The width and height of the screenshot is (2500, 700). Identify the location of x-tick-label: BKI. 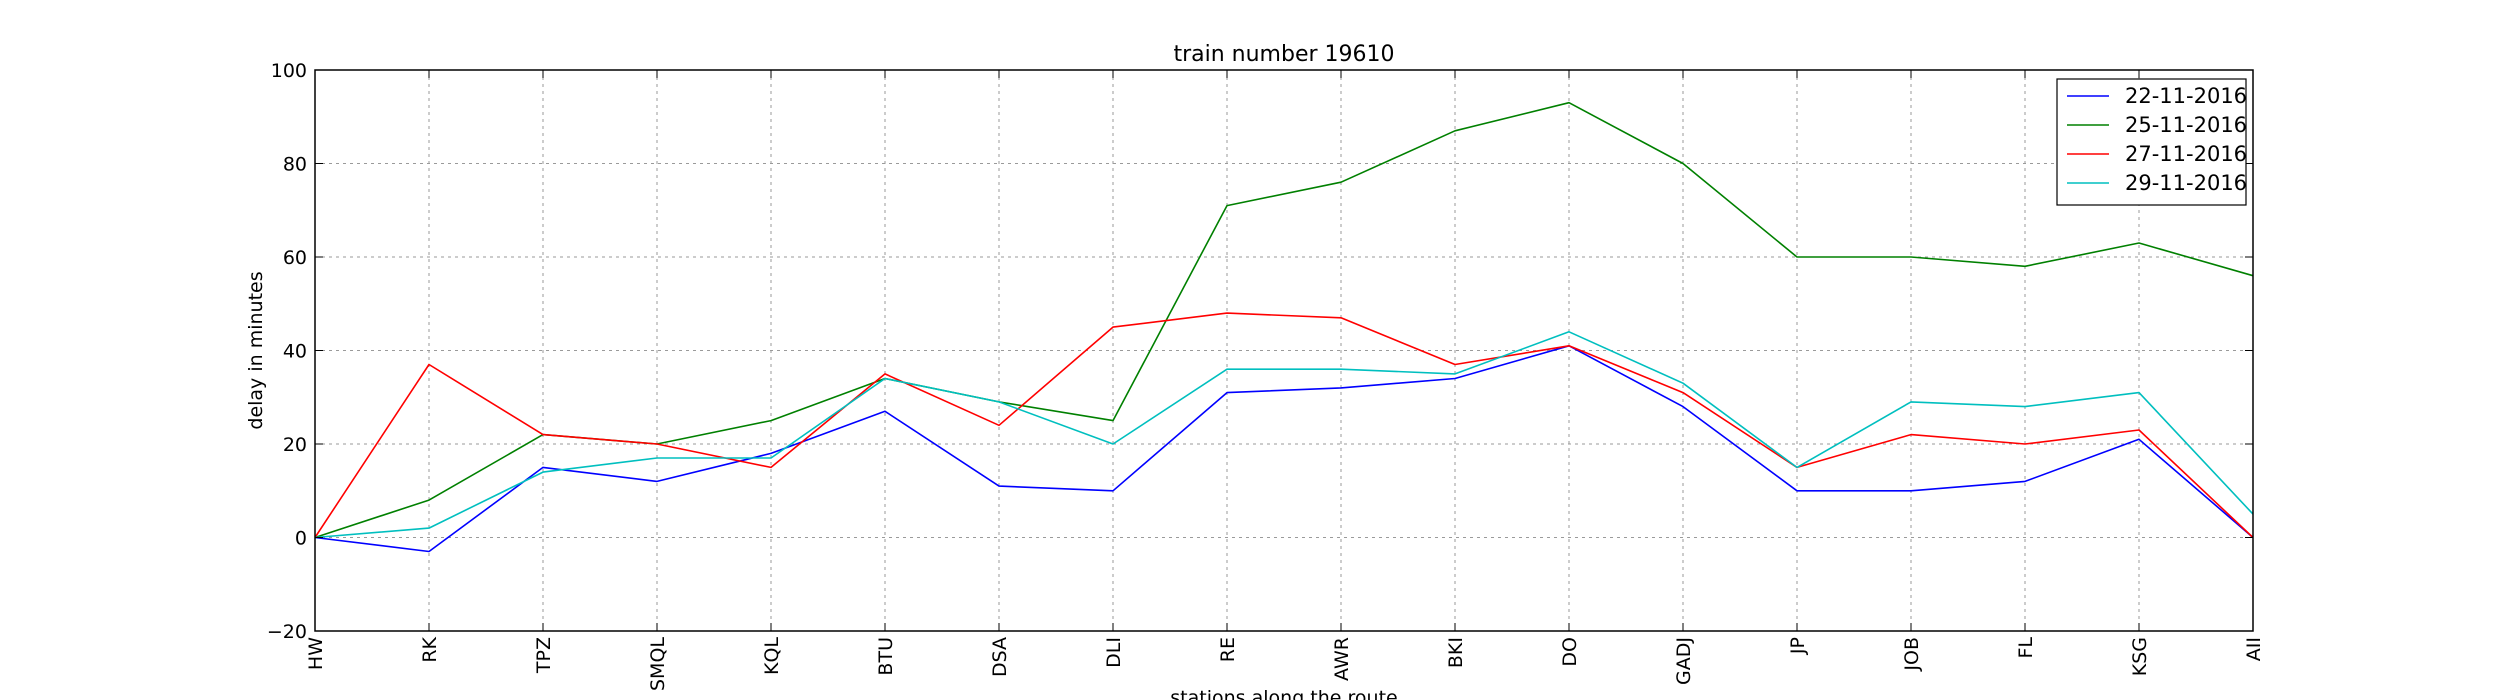
(1456, 652).